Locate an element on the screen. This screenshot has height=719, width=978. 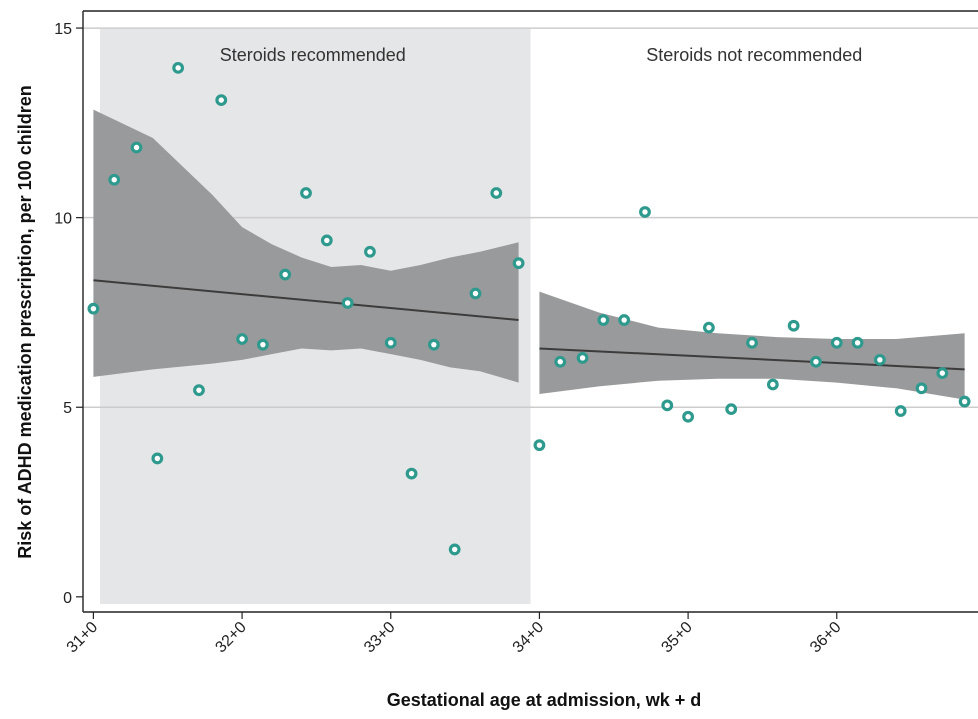
y-tick-label-1: 5 is located at coordinates (67, 408).